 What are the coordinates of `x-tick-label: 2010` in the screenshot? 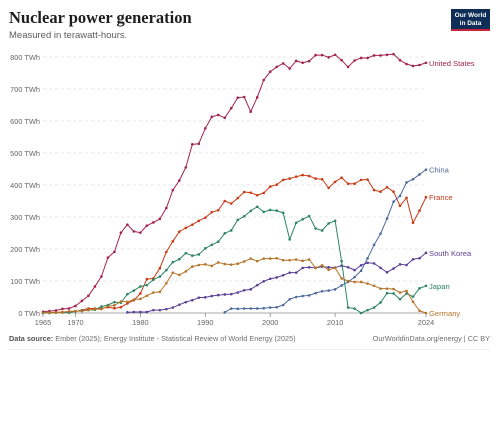 It's located at (335, 322).